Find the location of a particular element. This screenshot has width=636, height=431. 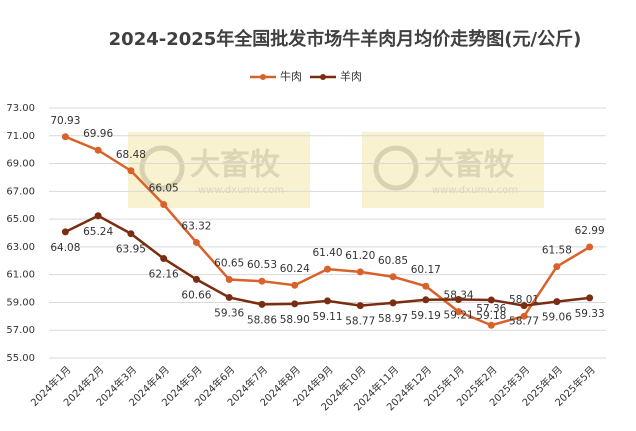

data-label: 57.36 is located at coordinates (491, 309).